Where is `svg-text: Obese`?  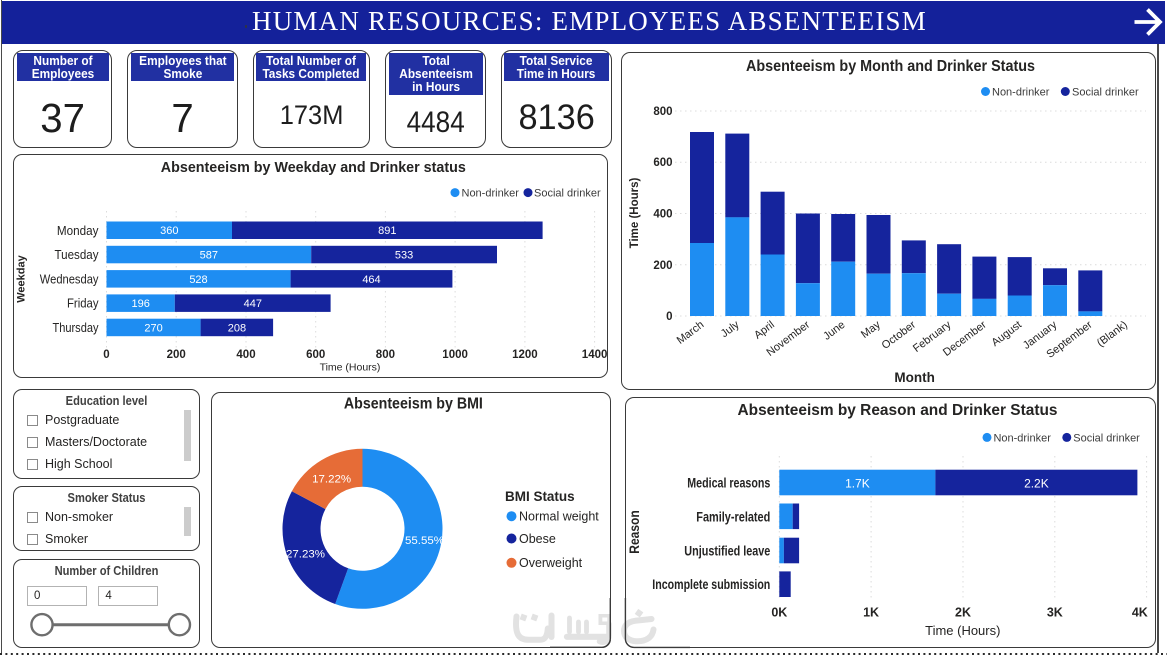 svg-text: Obese is located at coordinates (537, 539).